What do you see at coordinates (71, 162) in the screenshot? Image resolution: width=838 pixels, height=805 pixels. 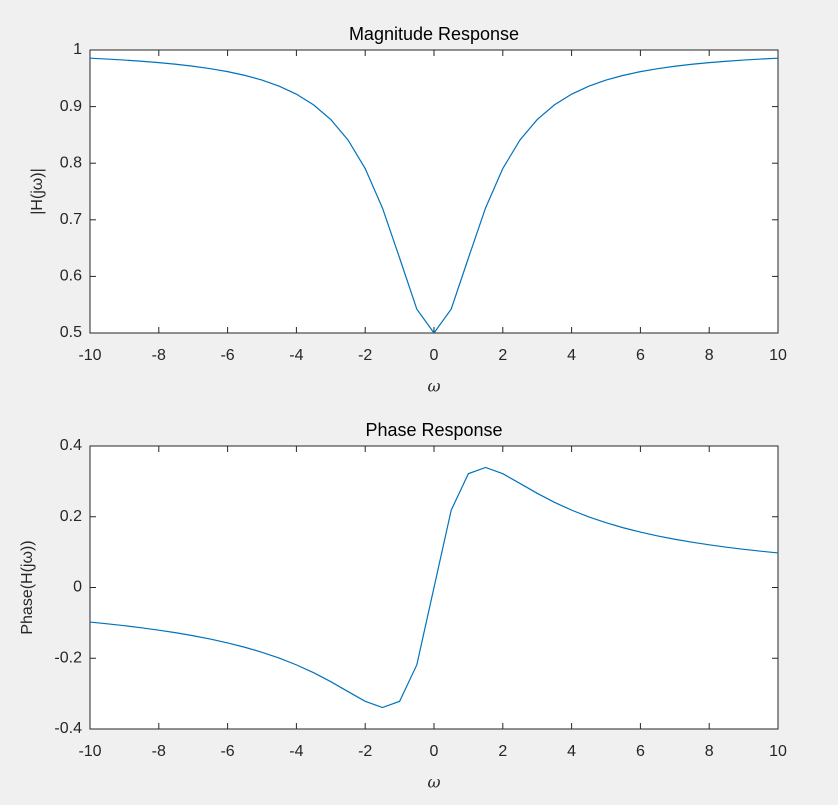 I see `y-tick-label: 0.8` at bounding box center [71, 162].